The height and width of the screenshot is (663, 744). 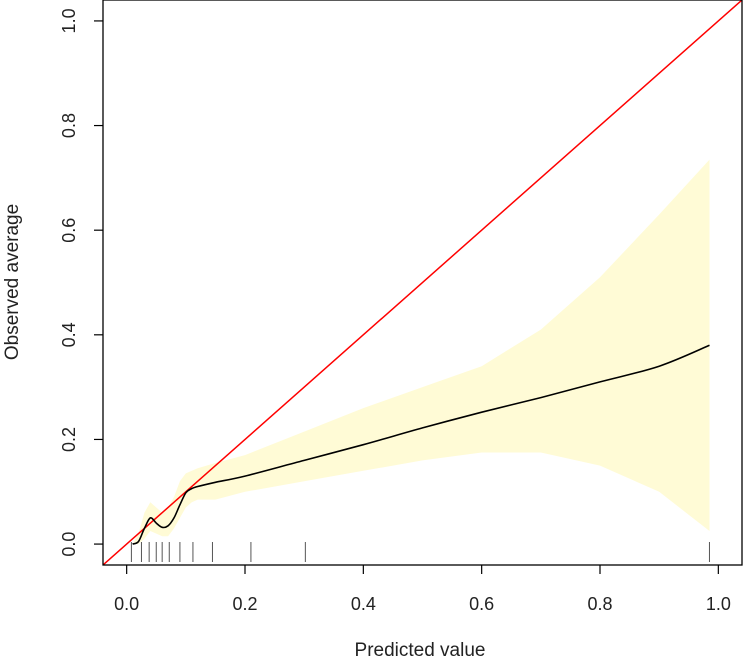 What do you see at coordinates (81, 282) in the screenshot?
I see `y-axis: 0.0 0.2 0.4 0.6 0.8 1.0` at bounding box center [81, 282].